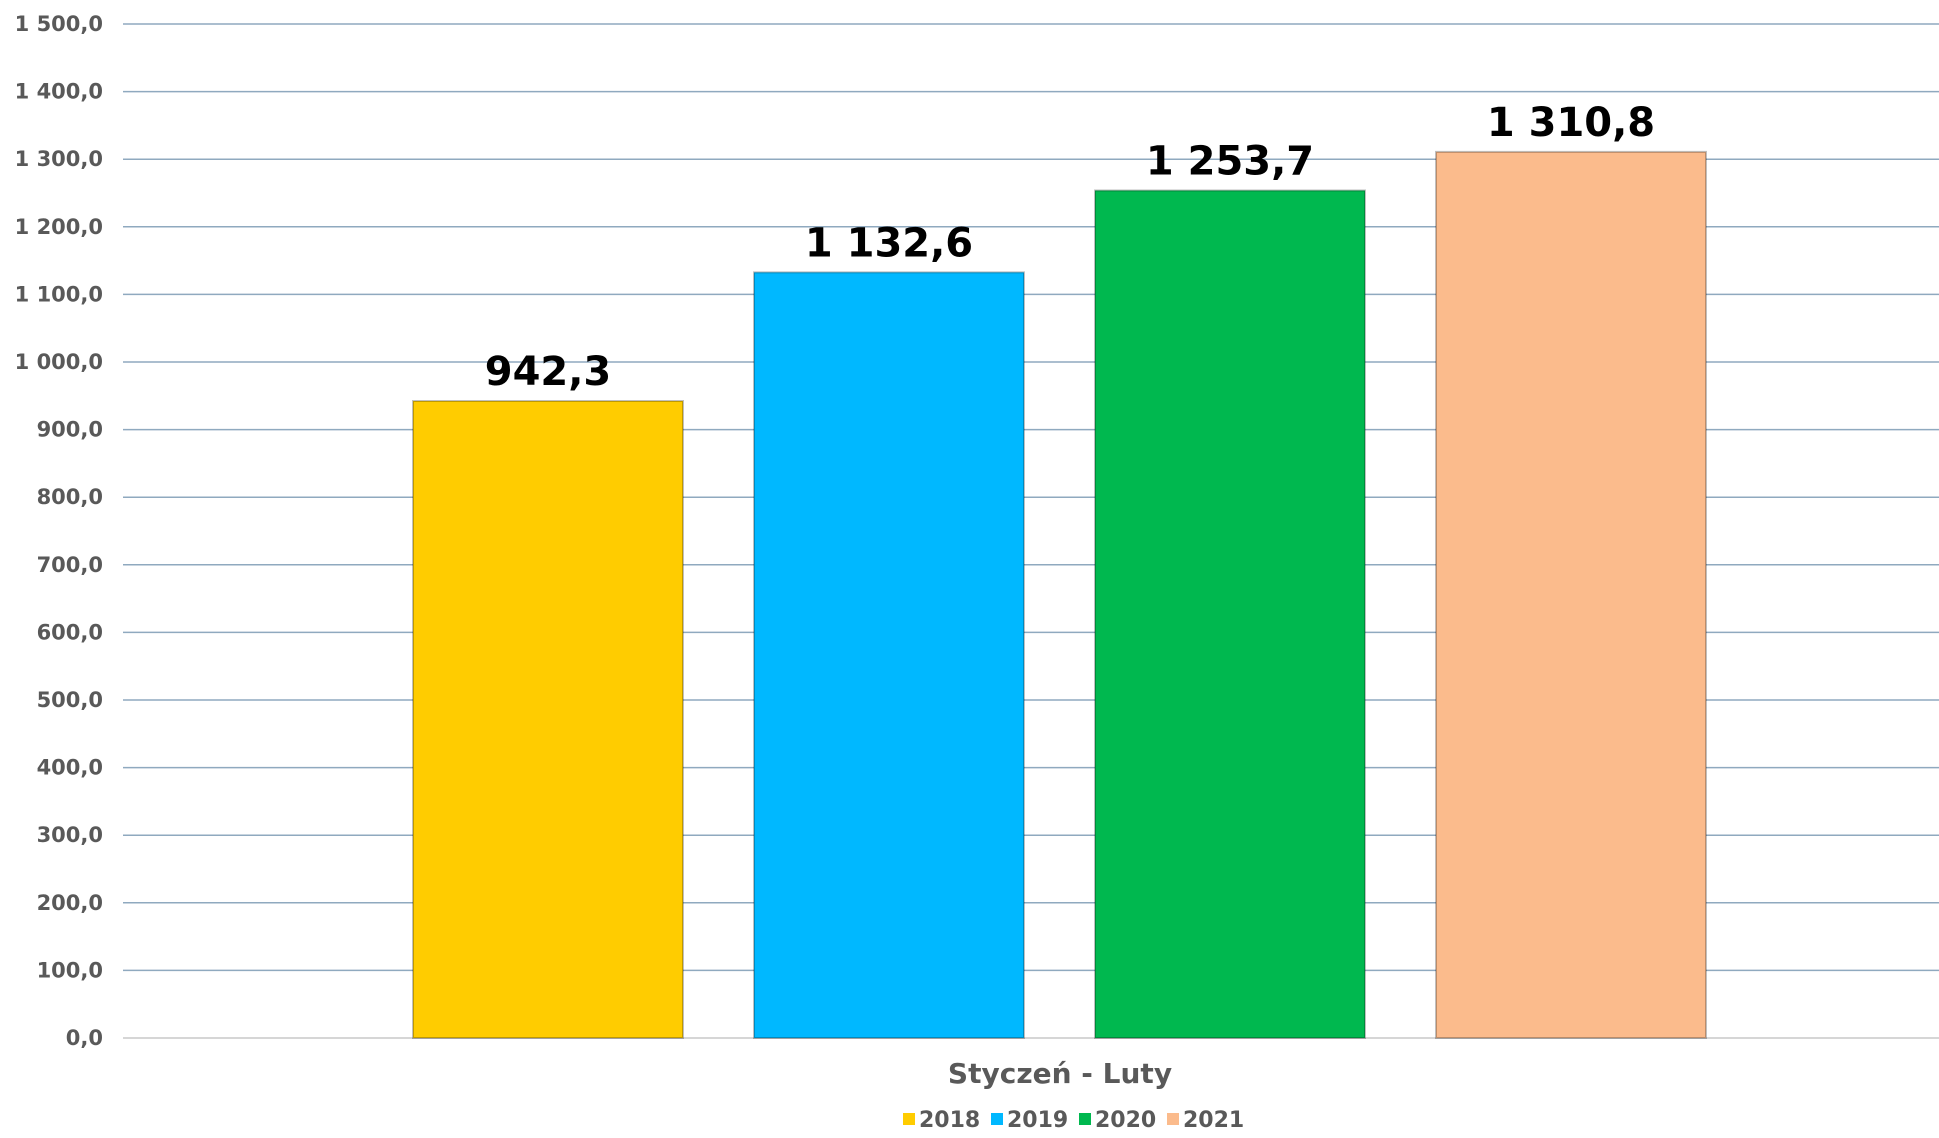  Describe the element at coordinates (548, 372) in the screenshot. I see `data-label-2018: 942,3` at that location.